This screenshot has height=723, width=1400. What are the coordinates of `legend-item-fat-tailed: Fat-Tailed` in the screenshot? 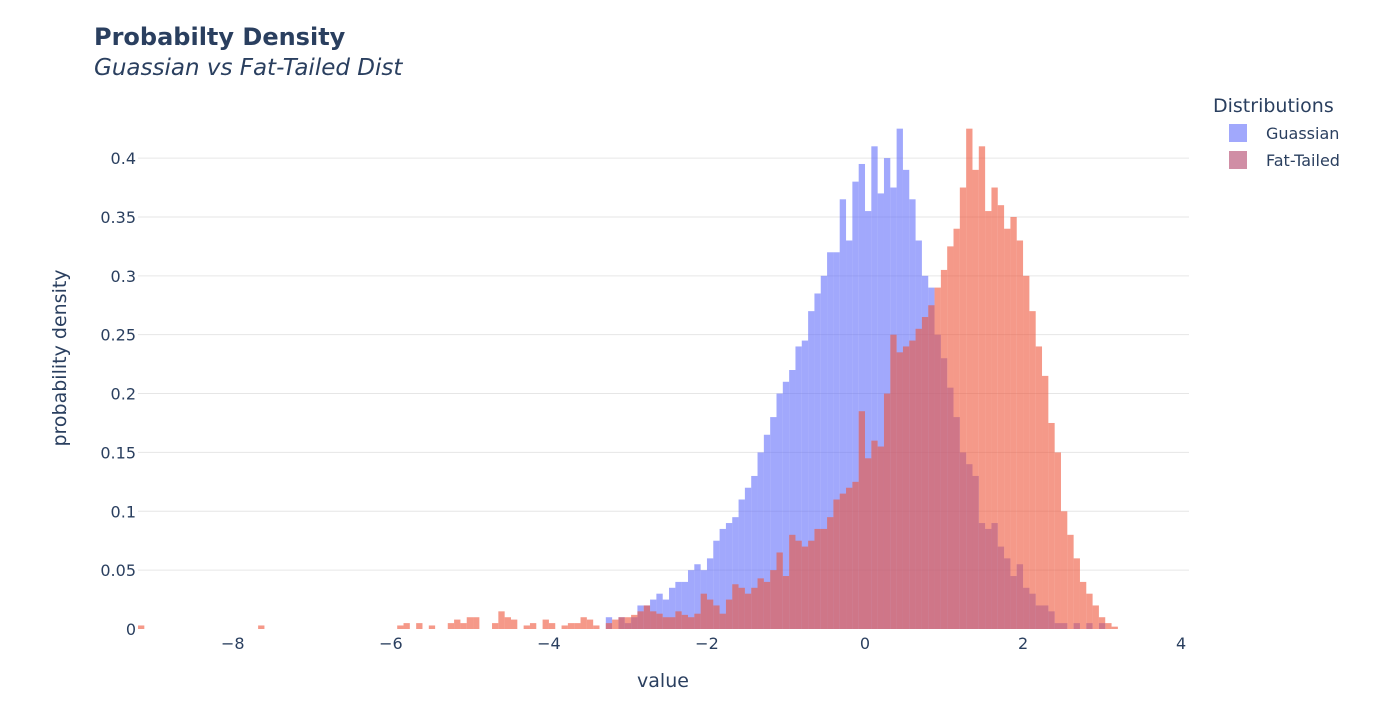 It's located at (1284, 160).